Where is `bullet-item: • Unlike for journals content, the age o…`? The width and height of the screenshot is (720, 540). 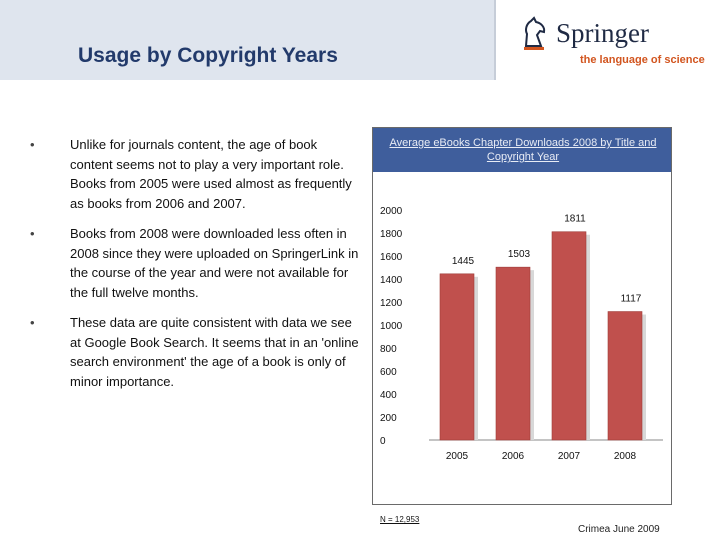
bullet-item: • Unlike for journals content, the age o… is located at coordinates (195, 174).